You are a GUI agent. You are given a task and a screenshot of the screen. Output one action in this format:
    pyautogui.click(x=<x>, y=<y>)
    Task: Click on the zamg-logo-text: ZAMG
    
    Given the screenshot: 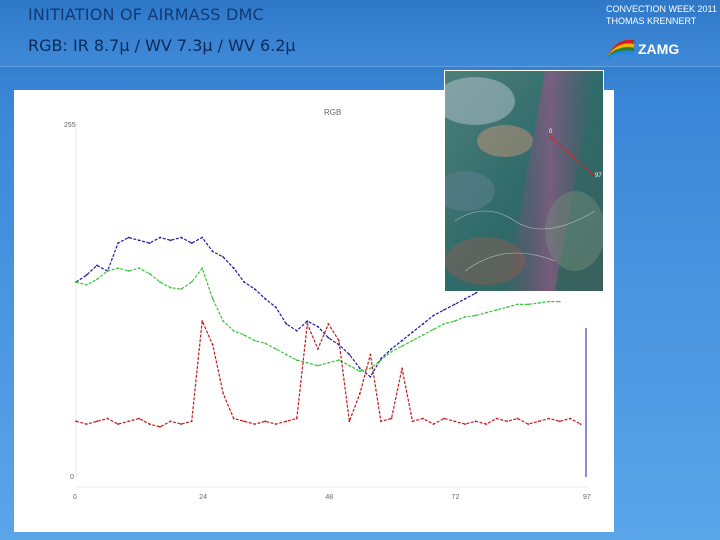 What is the action you would take?
    pyautogui.click(x=658, y=49)
    